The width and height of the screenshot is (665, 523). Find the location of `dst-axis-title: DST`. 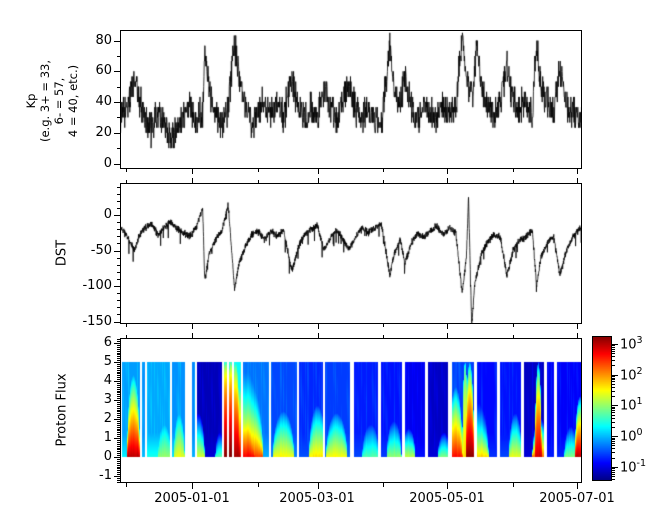

dst-axis-title: DST is located at coordinates (62, 253).